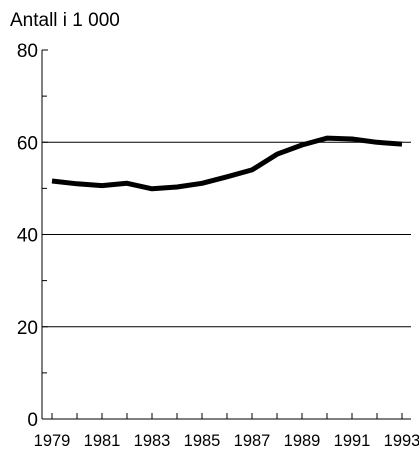  Describe the element at coordinates (226, 441) in the screenshot. I see `x-tick-labels: 1979 1981 1983 1985 1987 1989 1991 1993` at that location.